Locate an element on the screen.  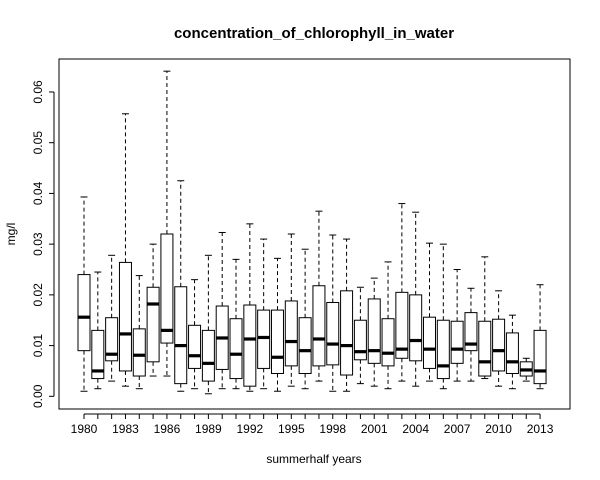
box-1980 is located at coordinates (84, 294).